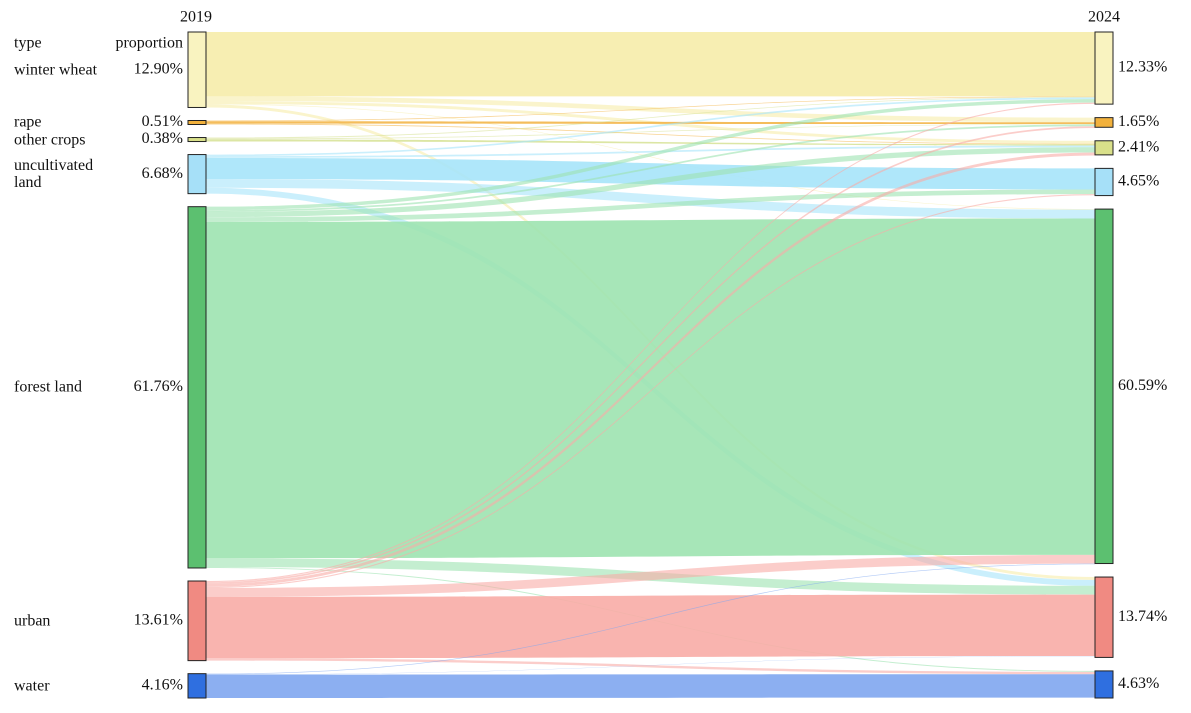 The height and width of the screenshot is (713, 1191). I want to click on proportion-2019: 0.38%, so click(162, 138).